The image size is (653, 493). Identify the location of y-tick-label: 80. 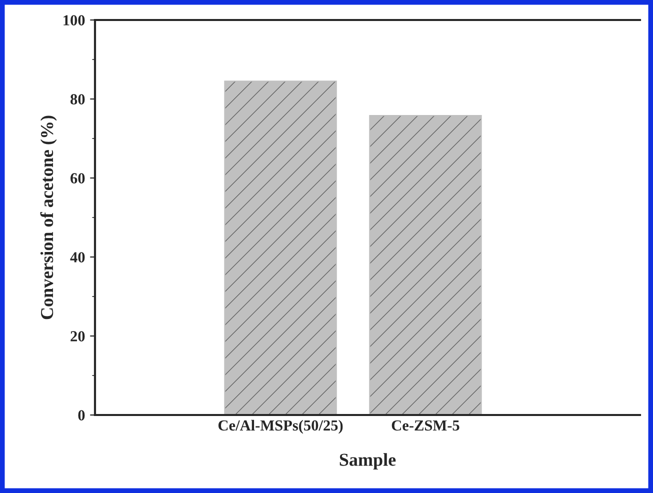
(77, 99).